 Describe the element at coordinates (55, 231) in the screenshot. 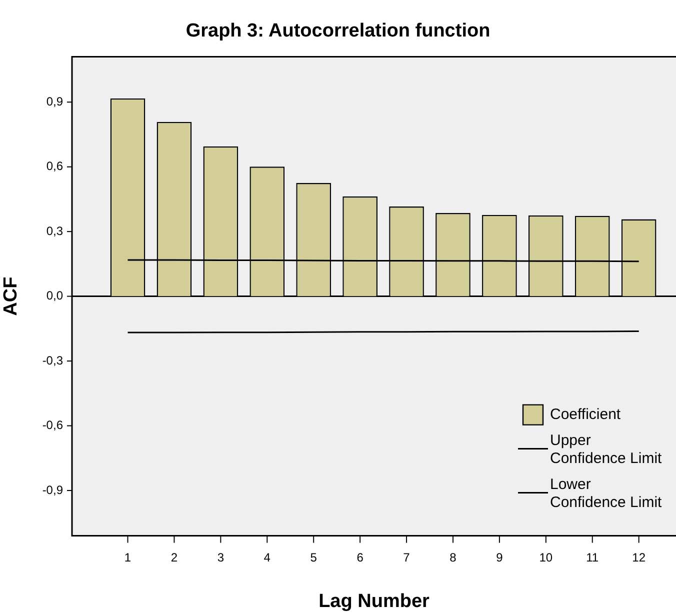

I see `y-tick-label: 0,3` at that location.